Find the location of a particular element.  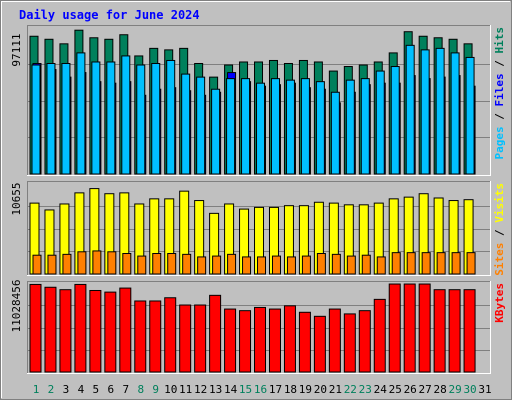

x-tick-label: 15 is located at coordinates (245, 389).